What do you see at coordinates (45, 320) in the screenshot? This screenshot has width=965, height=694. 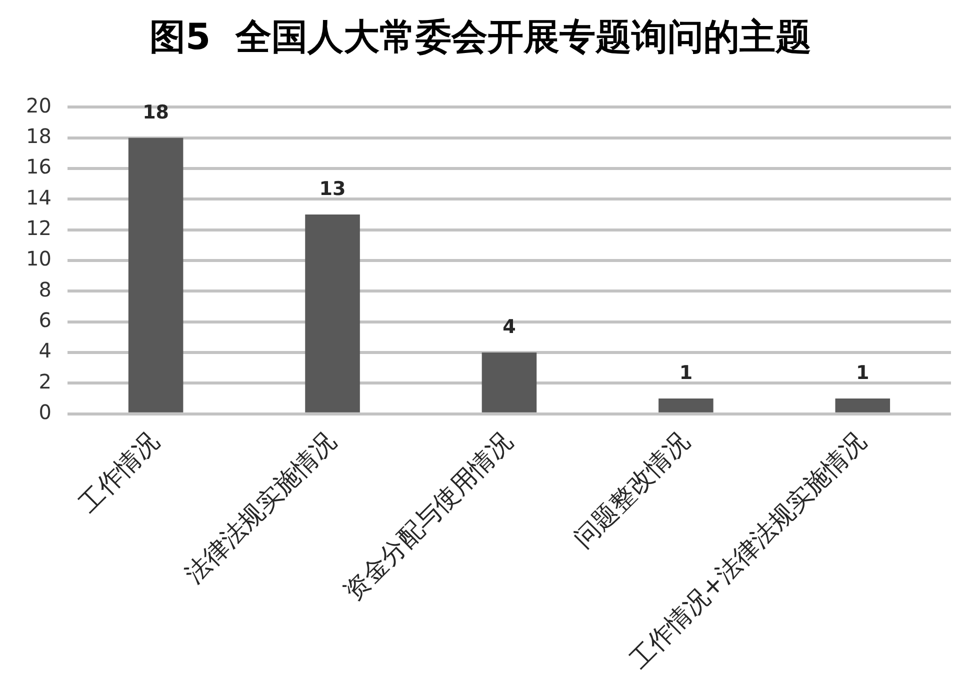 I see `y-tick-label: 6` at bounding box center [45, 320].